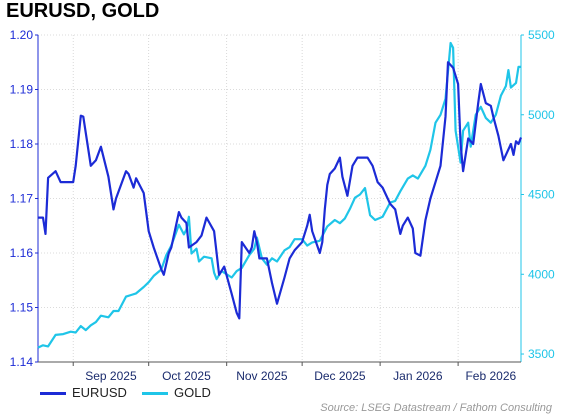  I want to click on legend-swatch-eurusd, so click(53, 394).